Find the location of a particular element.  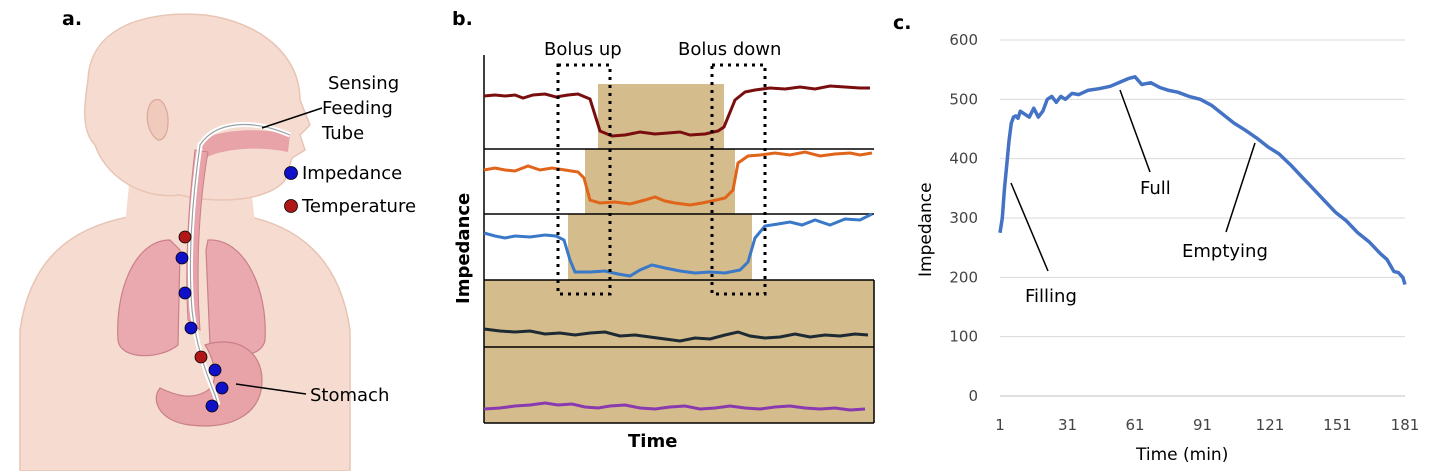

stomach-leader-line is located at coordinates (271, 389).